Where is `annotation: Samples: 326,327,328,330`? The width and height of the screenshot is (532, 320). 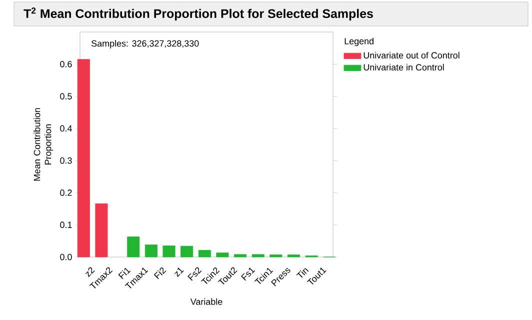 annotation: Samples: 326,327,328,330 is located at coordinates (145, 44).